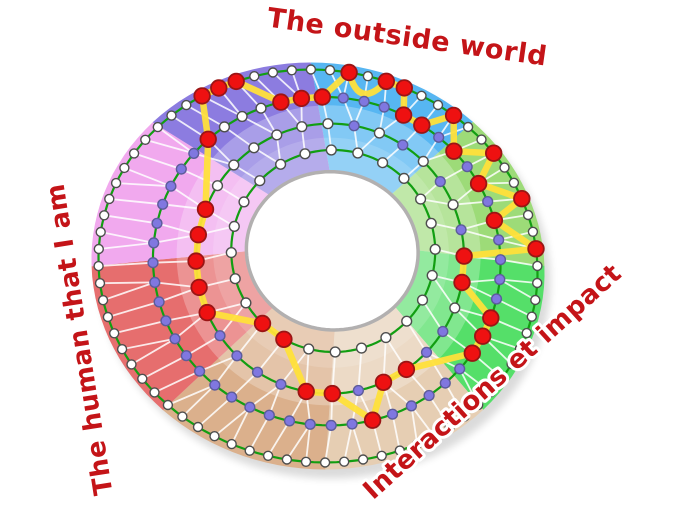 The image size is (677, 511). I want to click on node-inner-16-white, so click(246, 303).